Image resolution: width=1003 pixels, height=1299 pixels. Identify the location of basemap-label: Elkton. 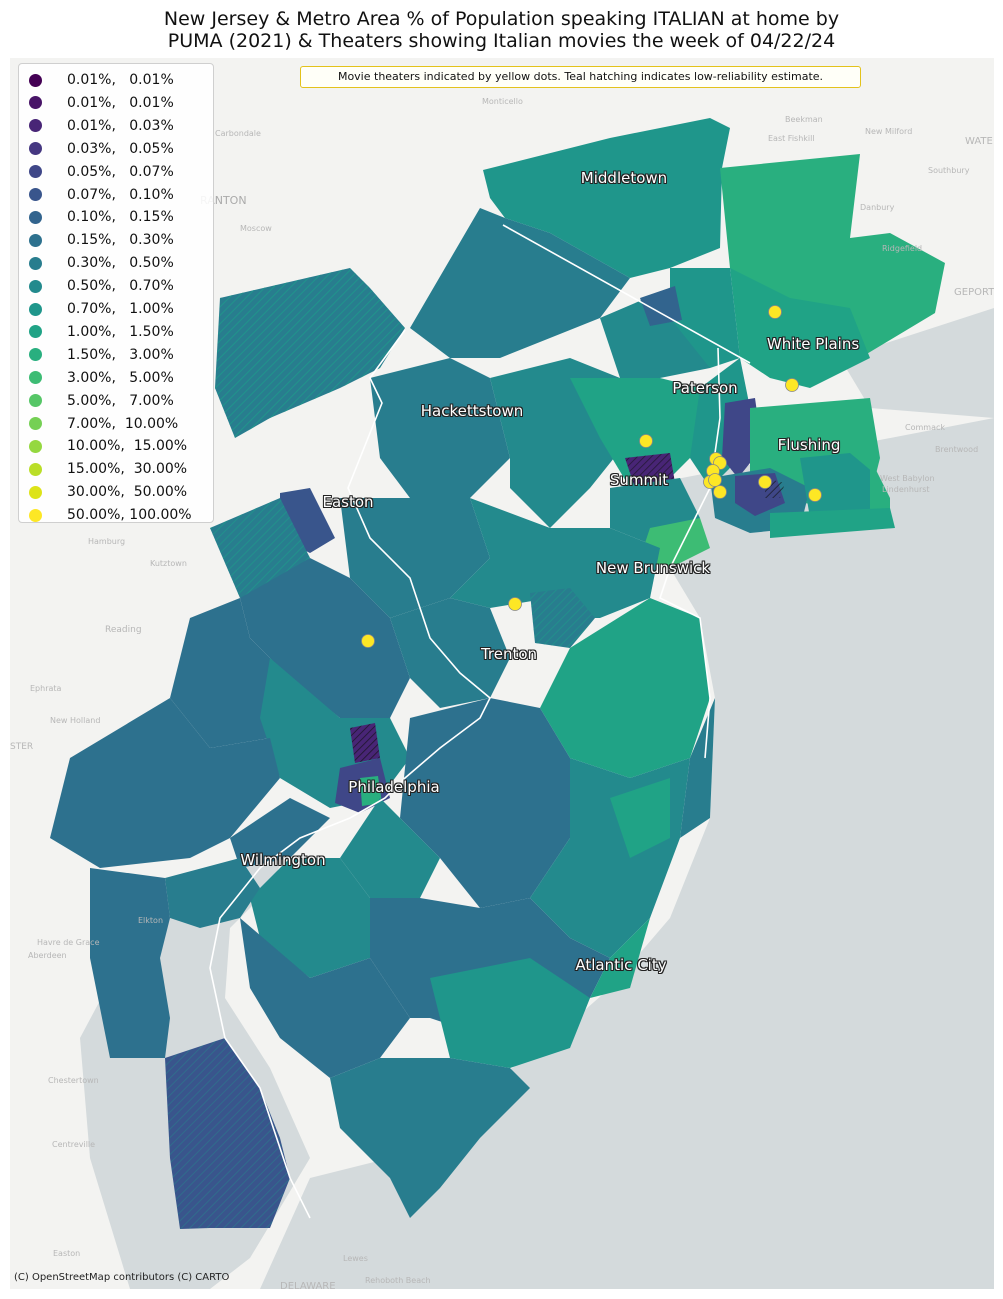
(150, 920).